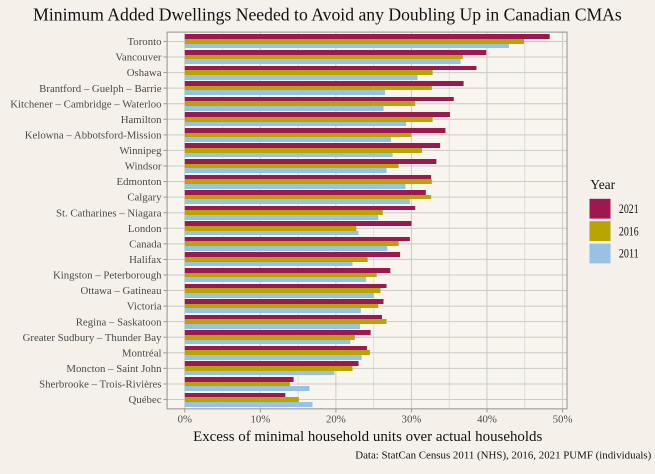  Describe the element at coordinates (144, 73) in the screenshot. I see `svg-text: Oshawa` at that location.